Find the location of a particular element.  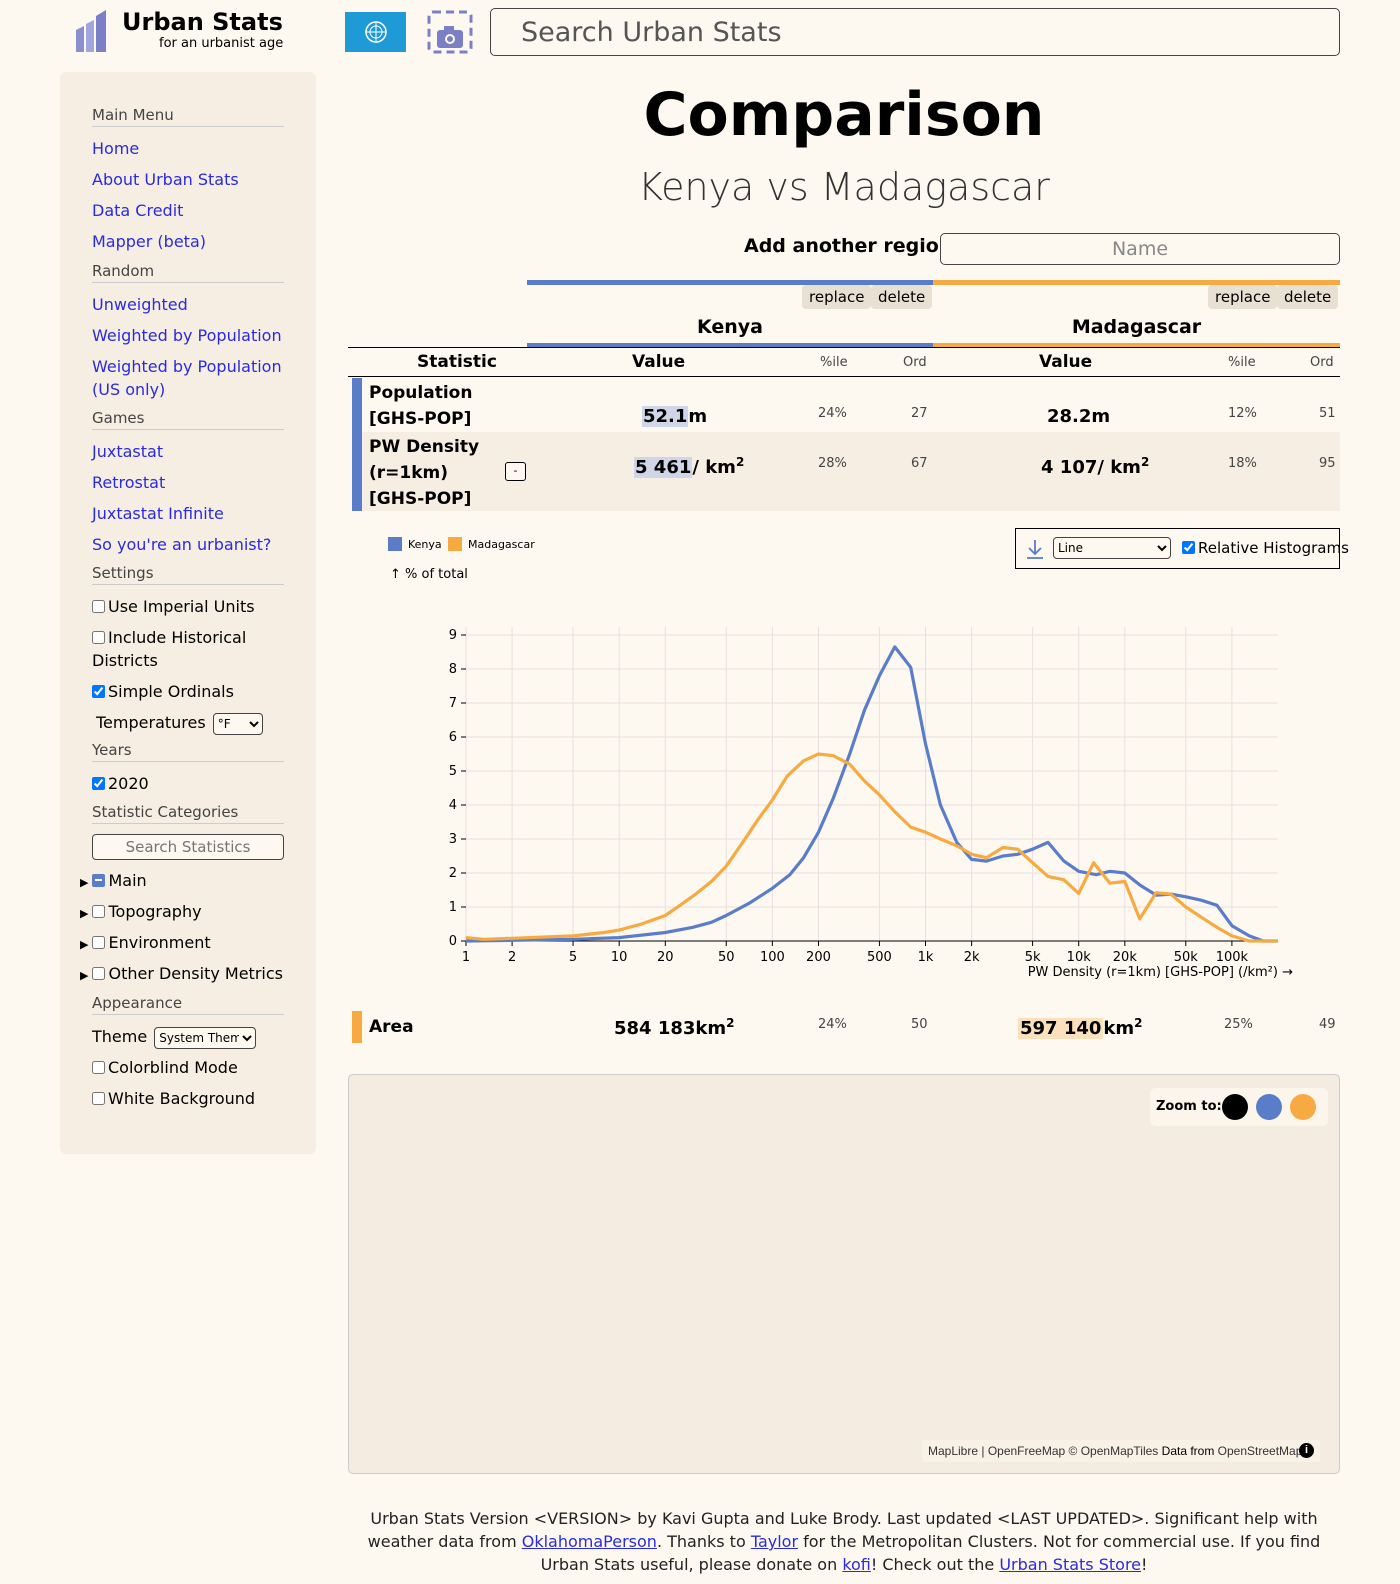

madagascar-underline is located at coordinates (1136, 345).